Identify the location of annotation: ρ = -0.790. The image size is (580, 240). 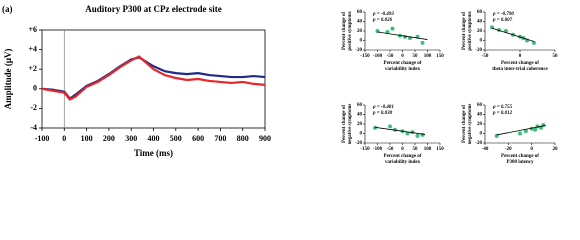
(503, 14).